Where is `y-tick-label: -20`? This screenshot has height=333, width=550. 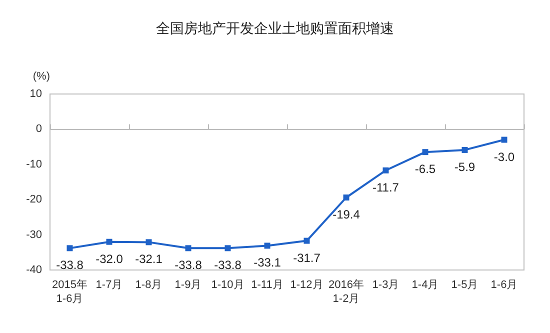 y-tick-label: -20 is located at coordinates (34, 200).